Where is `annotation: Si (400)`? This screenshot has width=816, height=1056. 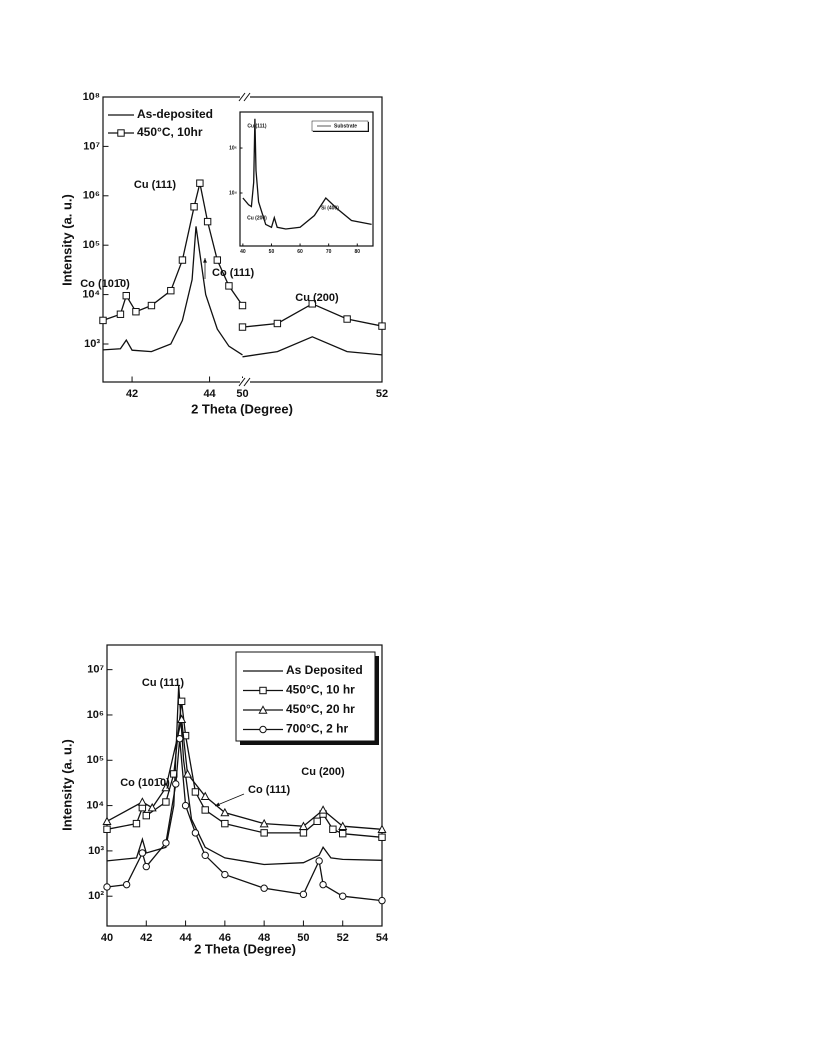 annotation: Si (400) is located at coordinates (330, 208).